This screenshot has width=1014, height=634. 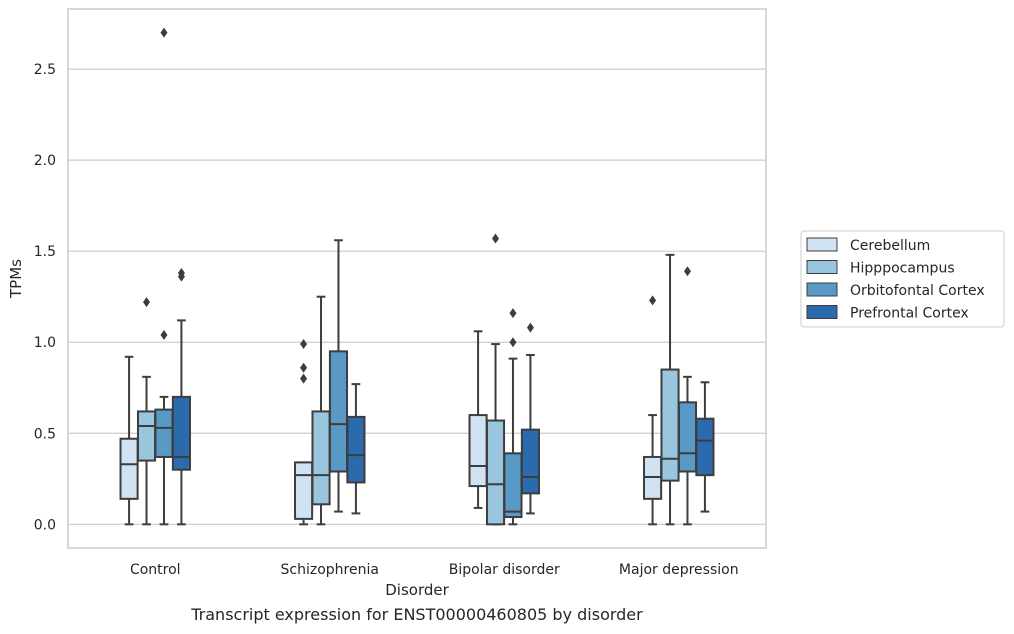 I want to click on y-axis-label: TPMs, so click(x=16, y=279).